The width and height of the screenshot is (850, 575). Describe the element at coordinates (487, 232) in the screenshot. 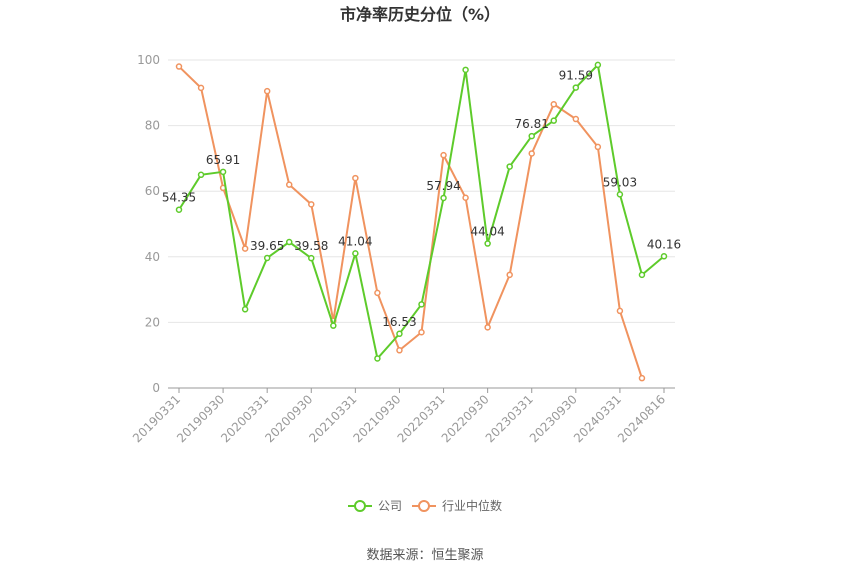

I see `data-label: 44.04` at that location.